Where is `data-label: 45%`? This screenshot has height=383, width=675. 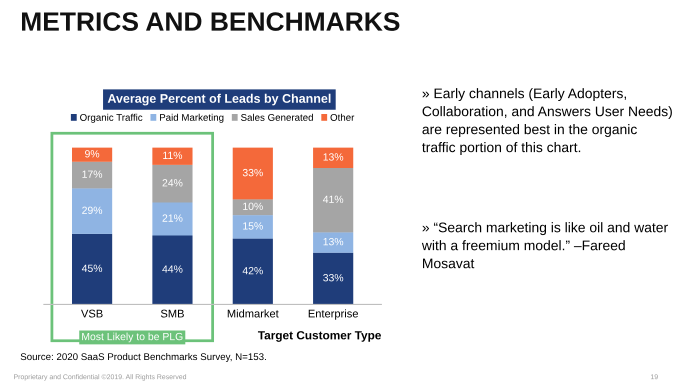 data-label: 45% is located at coordinates (92, 268).